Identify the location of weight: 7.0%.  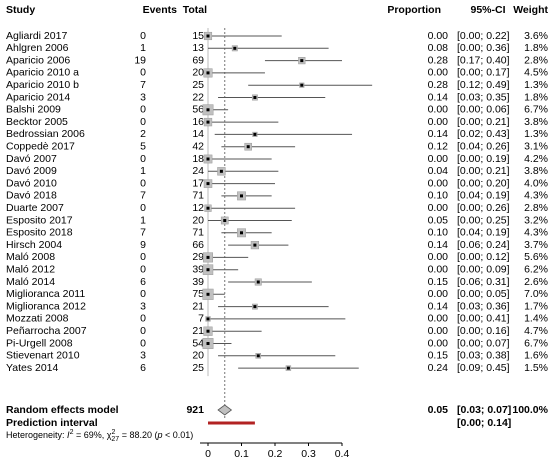
(536, 294).